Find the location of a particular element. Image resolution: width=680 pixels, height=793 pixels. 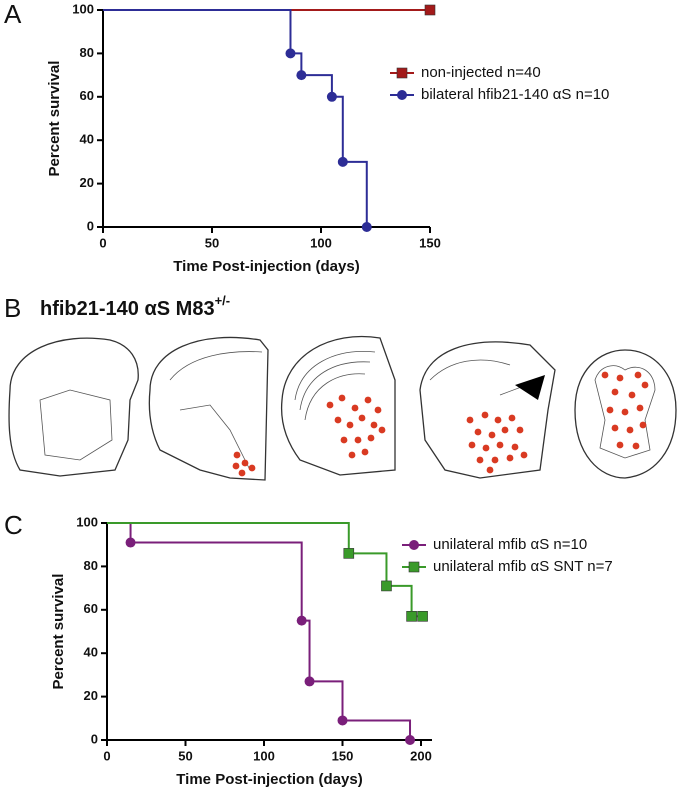

y-tick-label: 80 is located at coordinates (91, 565).